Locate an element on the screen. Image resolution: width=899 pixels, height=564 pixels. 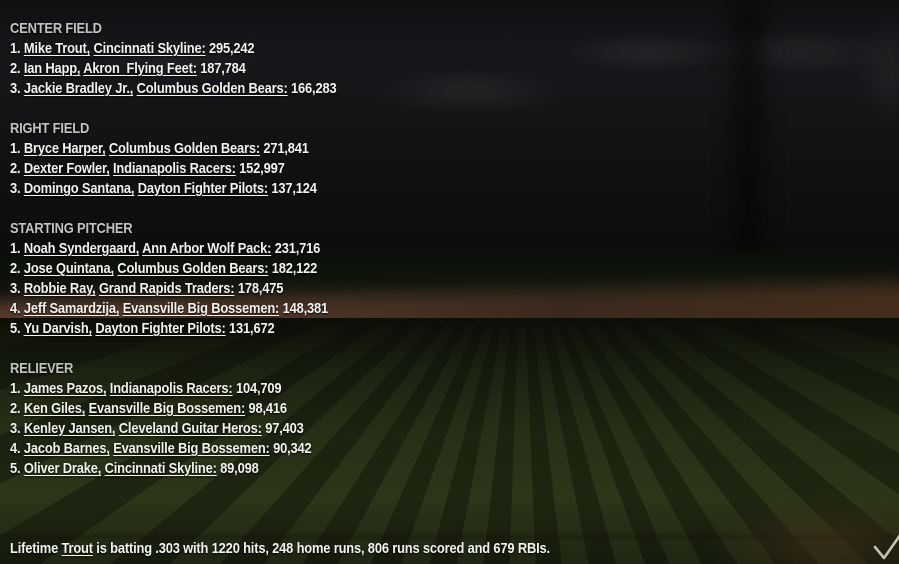
vote-count: 131,672 is located at coordinates (252, 328).